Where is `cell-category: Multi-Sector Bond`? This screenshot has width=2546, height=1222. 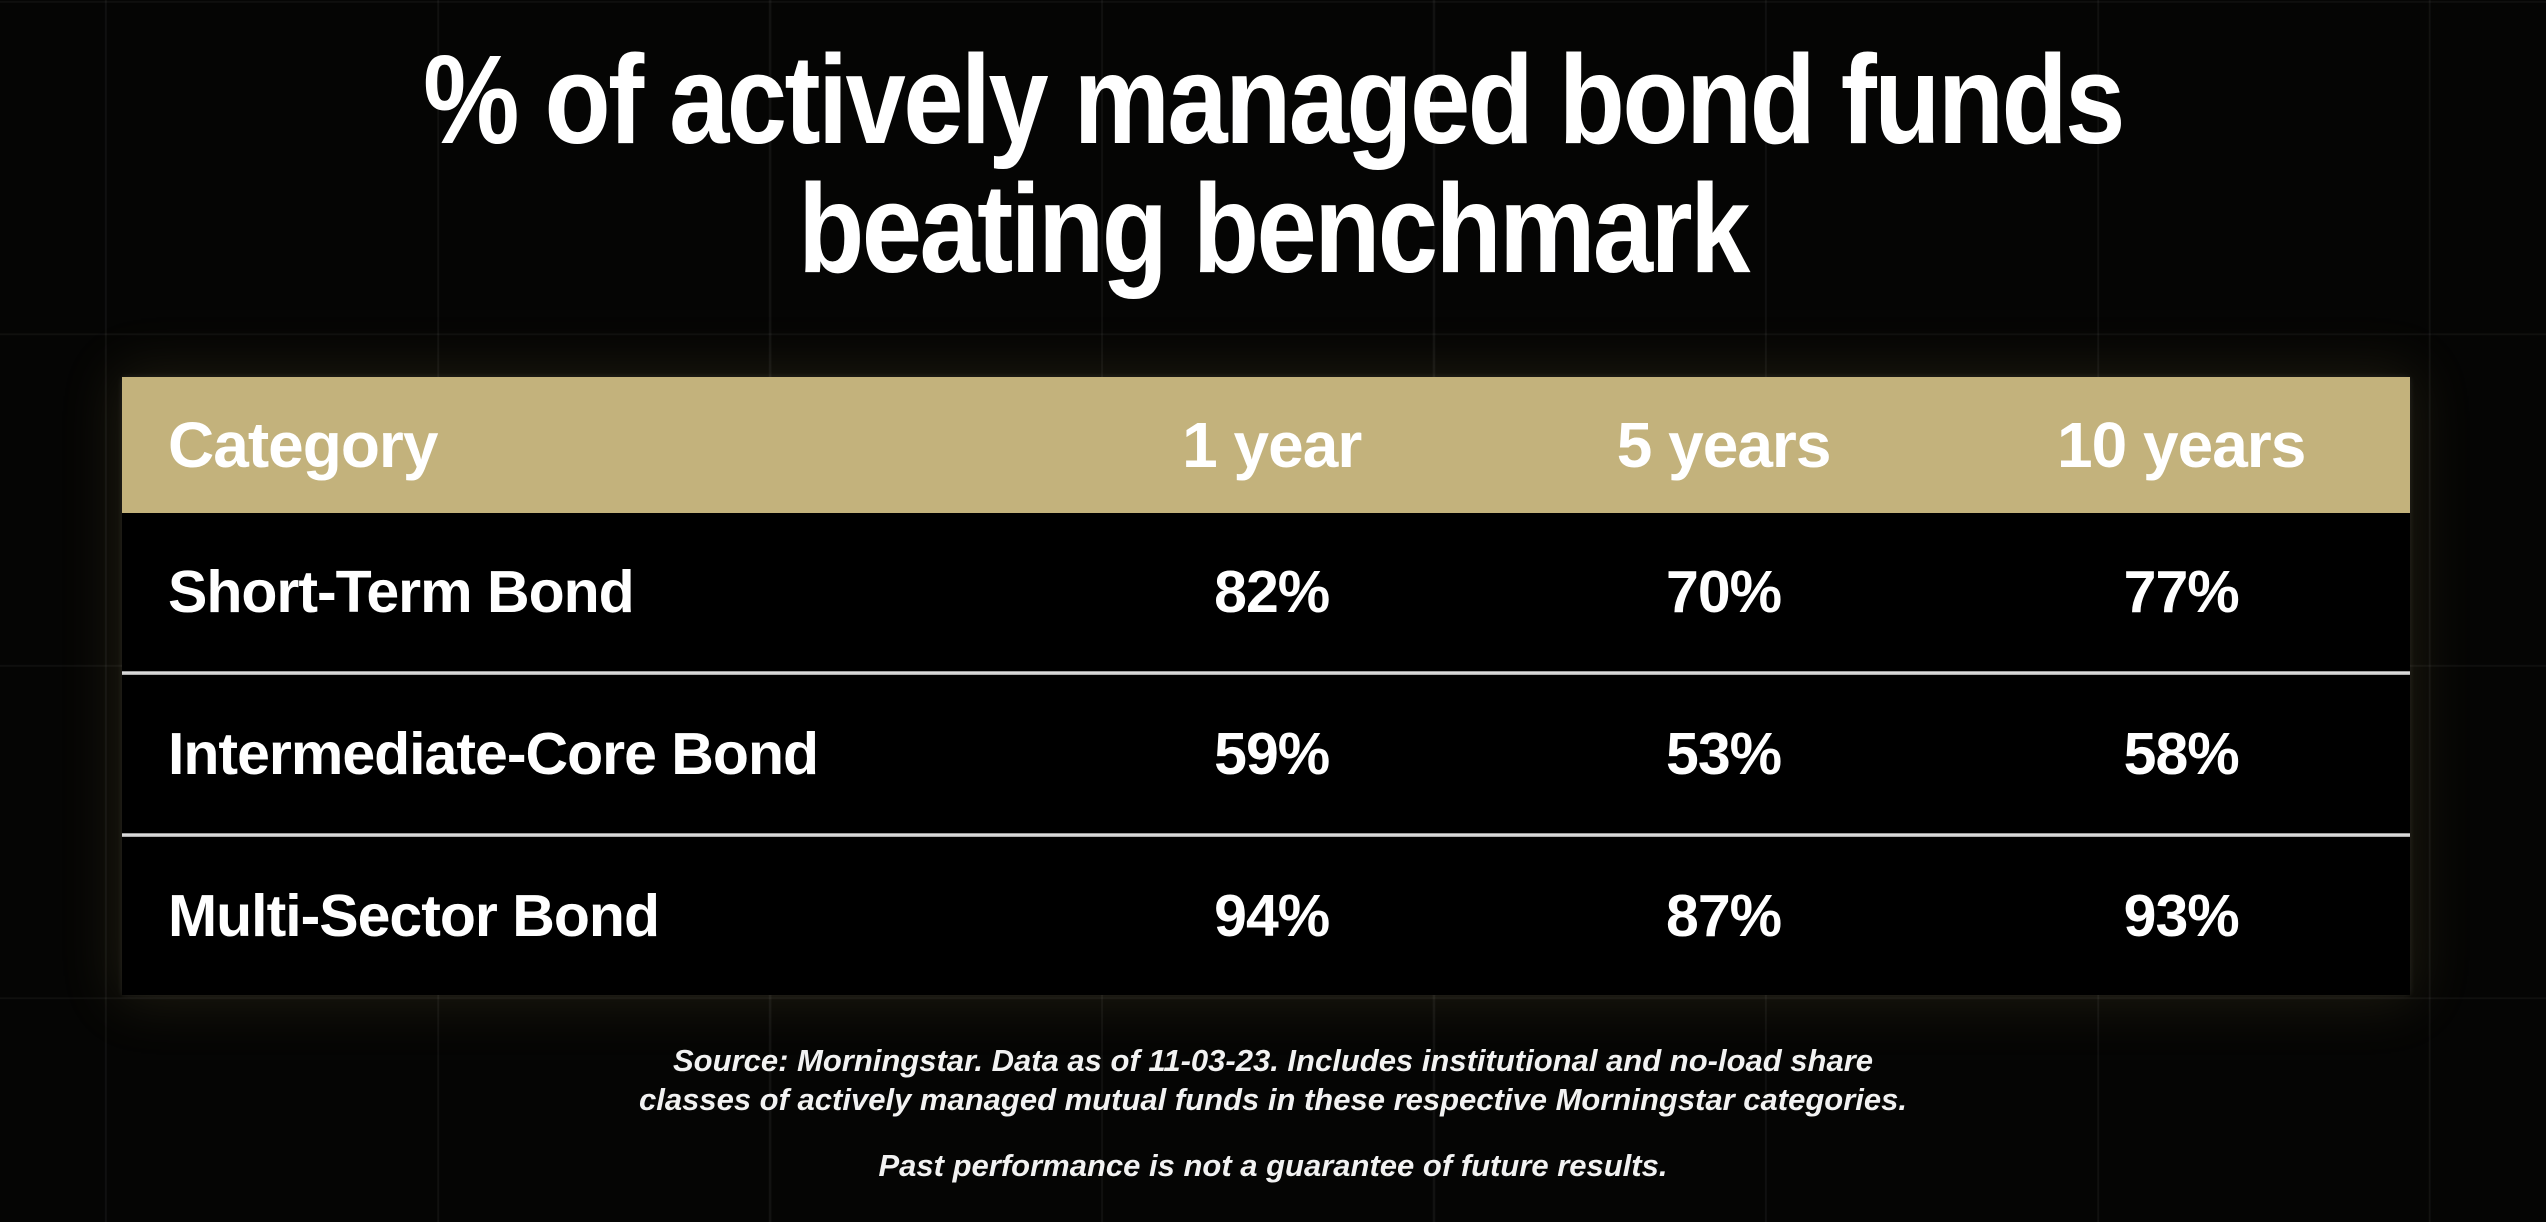 cell-category: Multi-Sector Bond is located at coordinates (414, 916).